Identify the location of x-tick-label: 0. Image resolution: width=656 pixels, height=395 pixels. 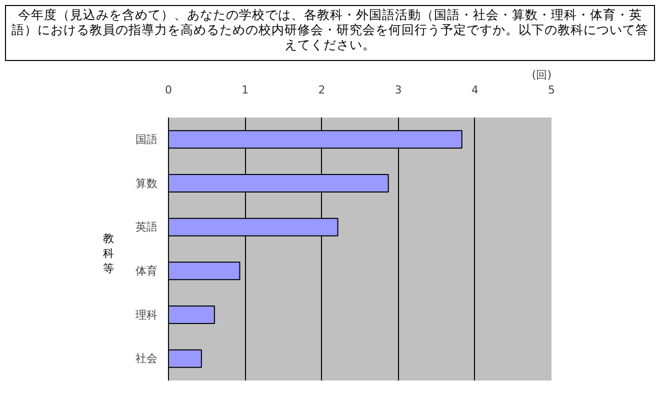
(168, 90).